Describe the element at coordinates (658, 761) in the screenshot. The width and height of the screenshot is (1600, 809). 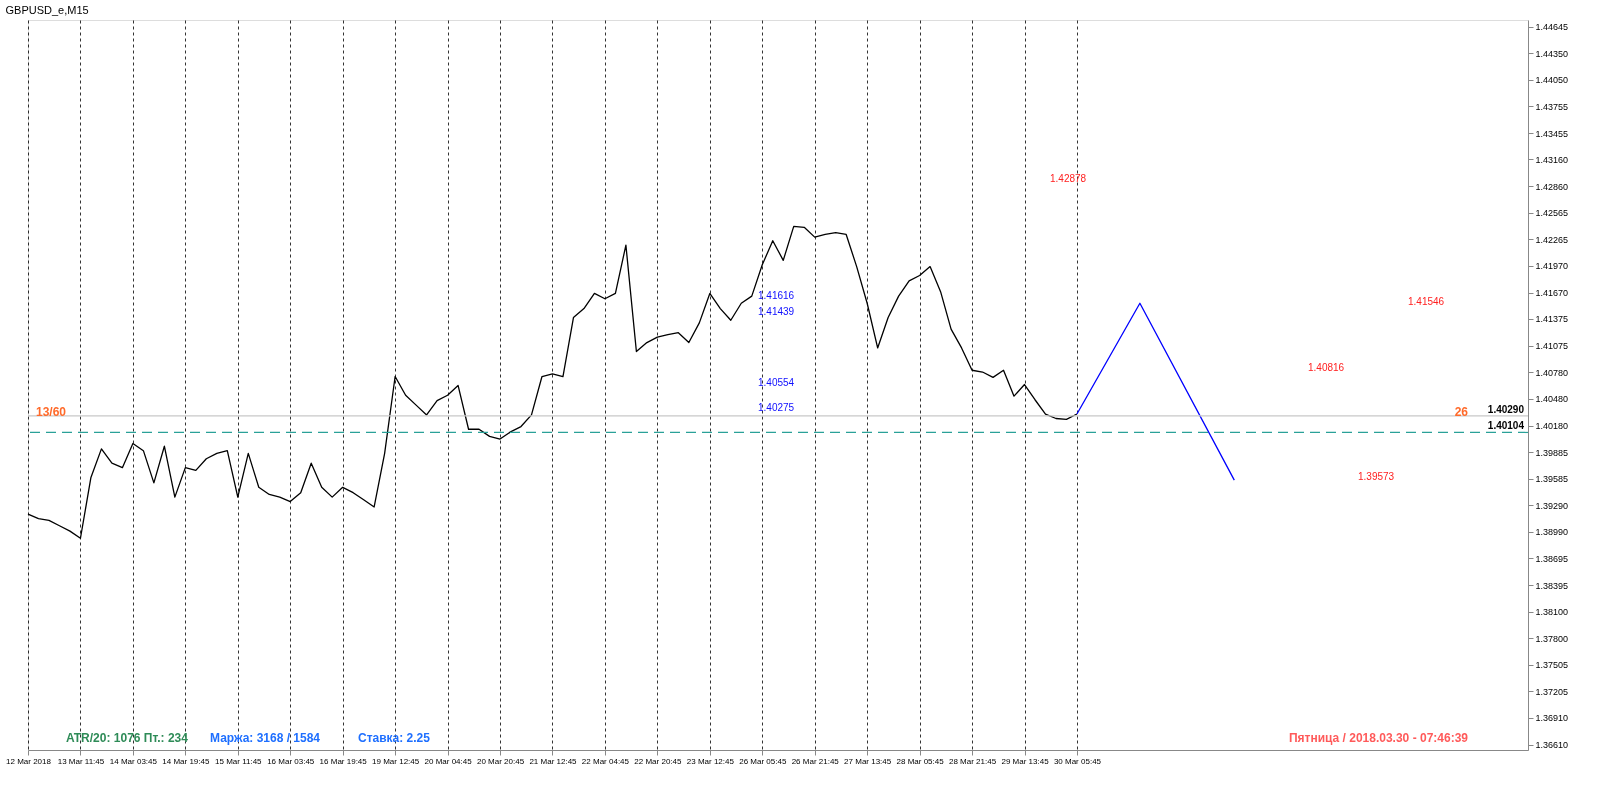
I see `x-tick-label: 22 Mar 20:45` at that location.